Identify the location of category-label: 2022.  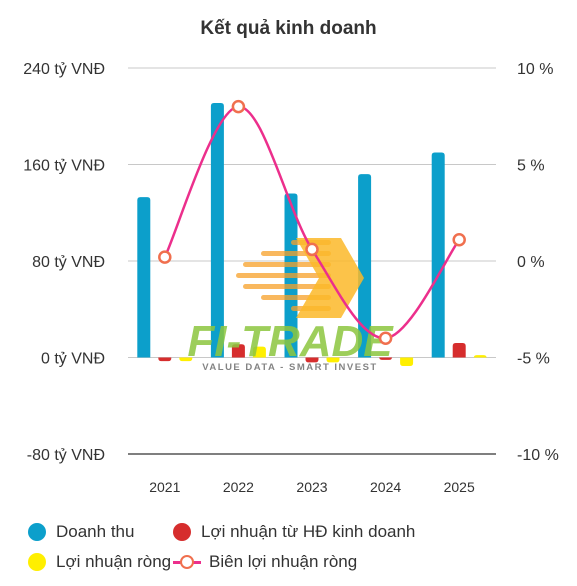
(238, 487).